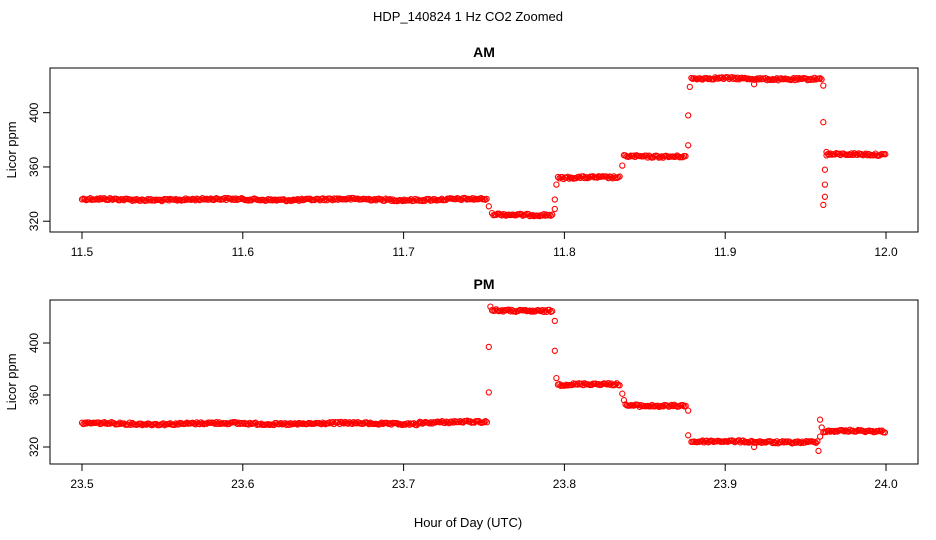  I want to click on pm-panel-title: PM, so click(484, 284).